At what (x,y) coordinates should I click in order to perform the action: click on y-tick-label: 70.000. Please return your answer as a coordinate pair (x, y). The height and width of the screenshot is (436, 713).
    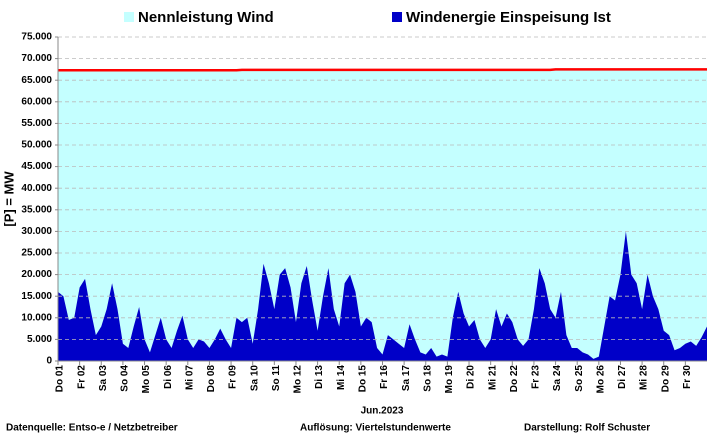
    Looking at the image, I should click on (36, 58).